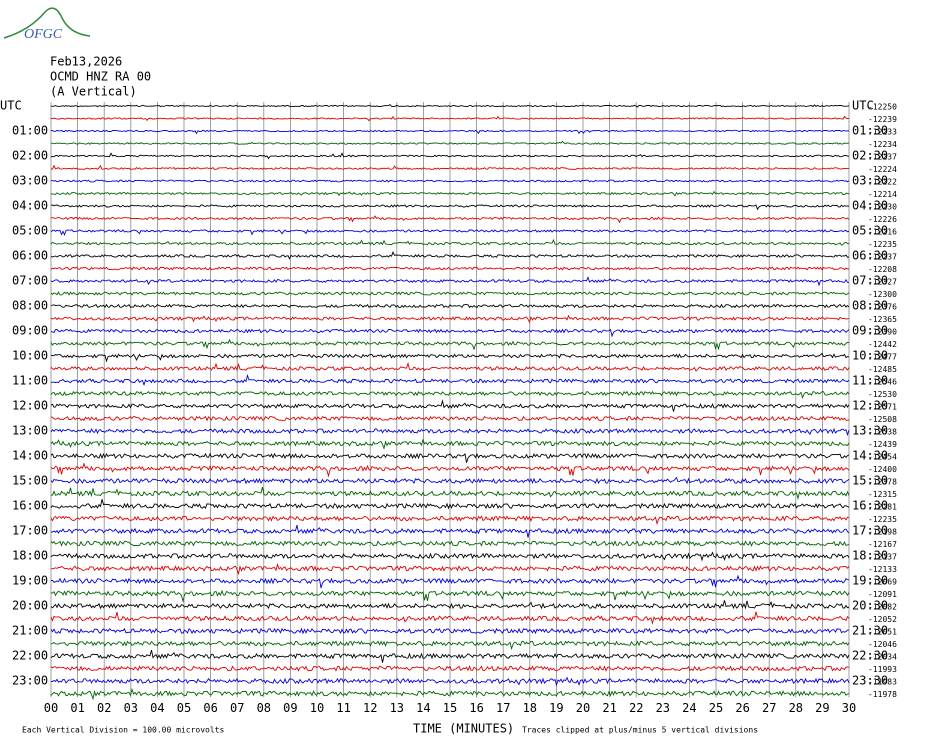 This screenshot has width=930, height=744. I want to click on left-label: 05:00, so click(30, 231).